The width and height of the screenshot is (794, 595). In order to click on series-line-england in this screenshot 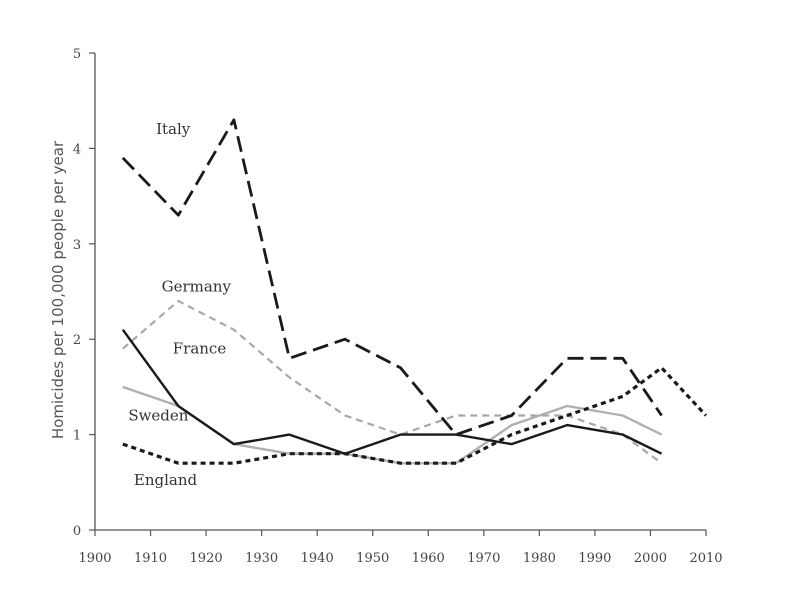, I will do `click(415, 415)`.